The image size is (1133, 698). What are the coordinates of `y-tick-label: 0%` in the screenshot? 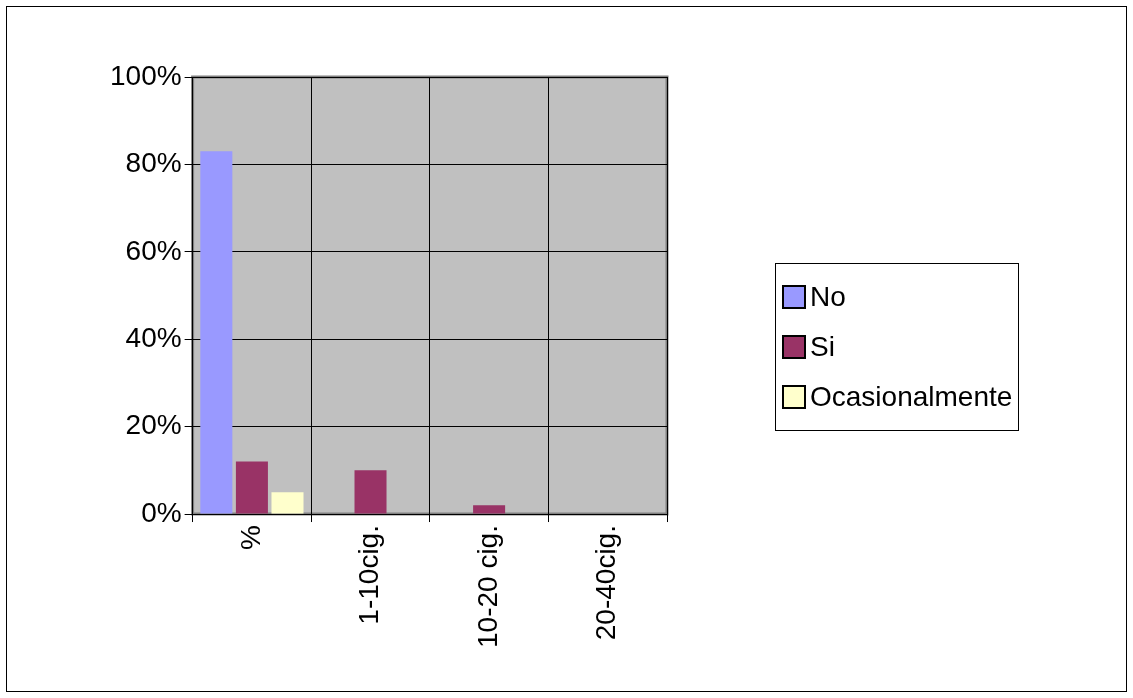 It's located at (161, 512).